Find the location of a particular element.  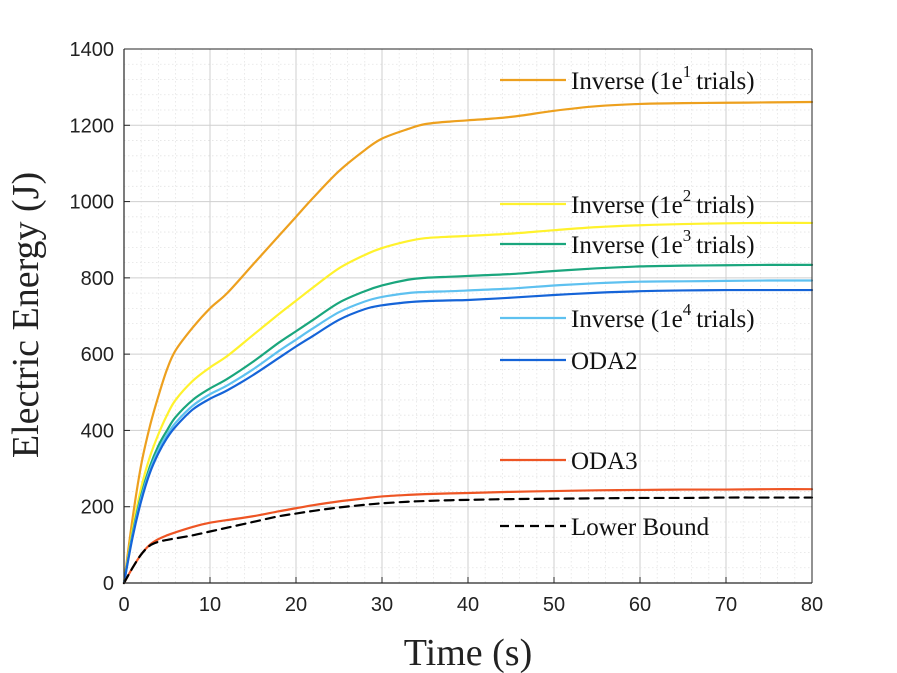

legend-item-0: Inverse (1e1 trials) is located at coordinates (627, 78).